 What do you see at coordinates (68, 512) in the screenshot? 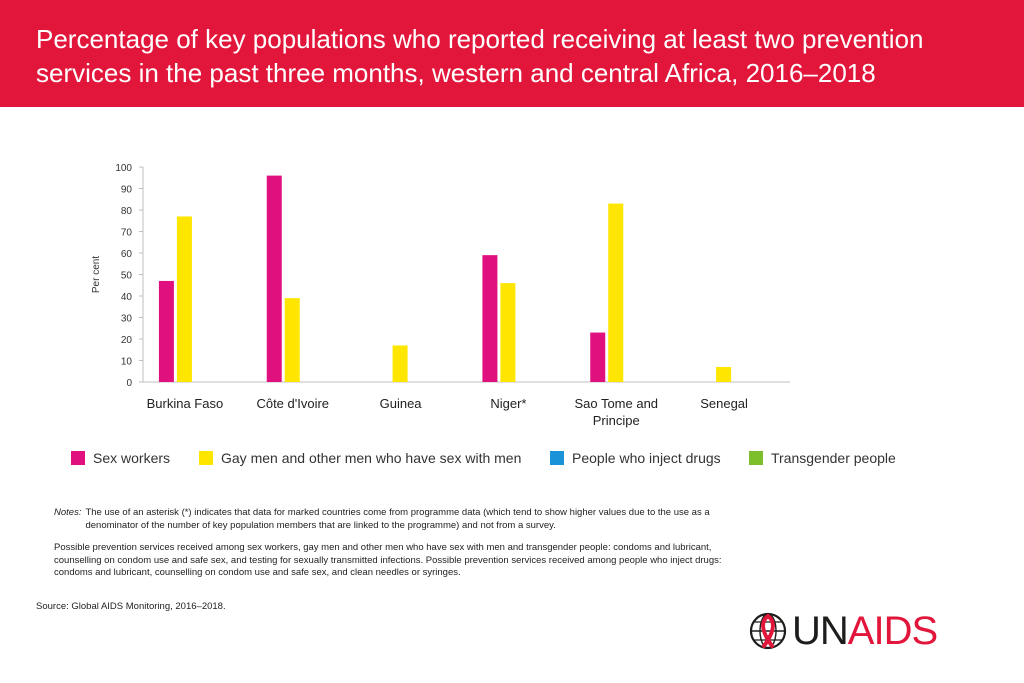
I see `notes-label: Notes:` at bounding box center [68, 512].